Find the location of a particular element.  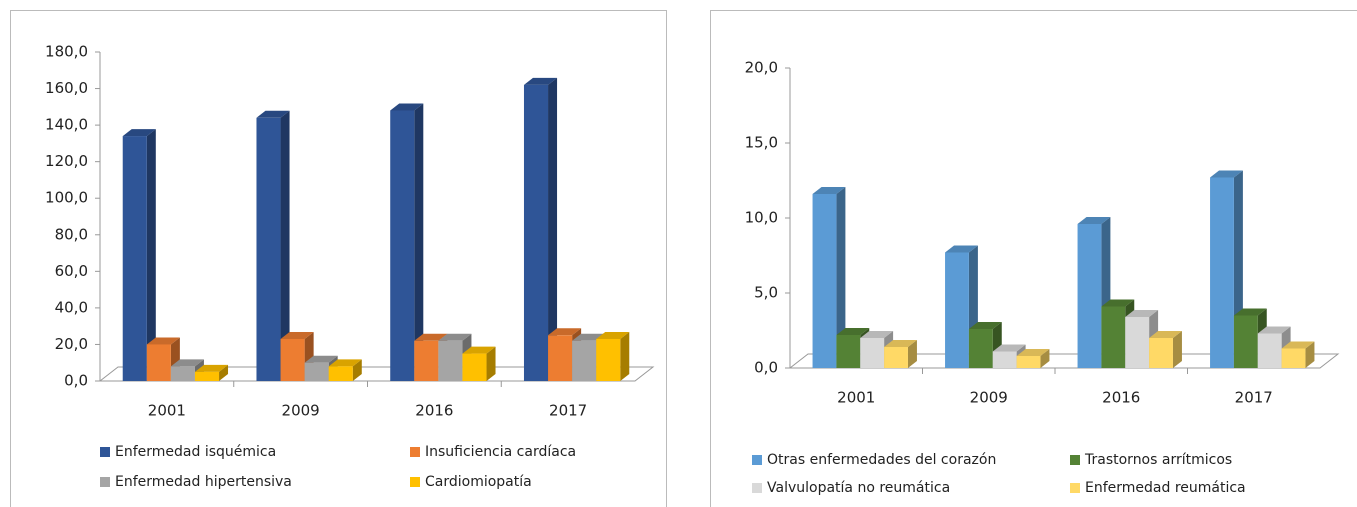

legend-label: Trastornos arrítmicos is located at coordinates (1158, 460).